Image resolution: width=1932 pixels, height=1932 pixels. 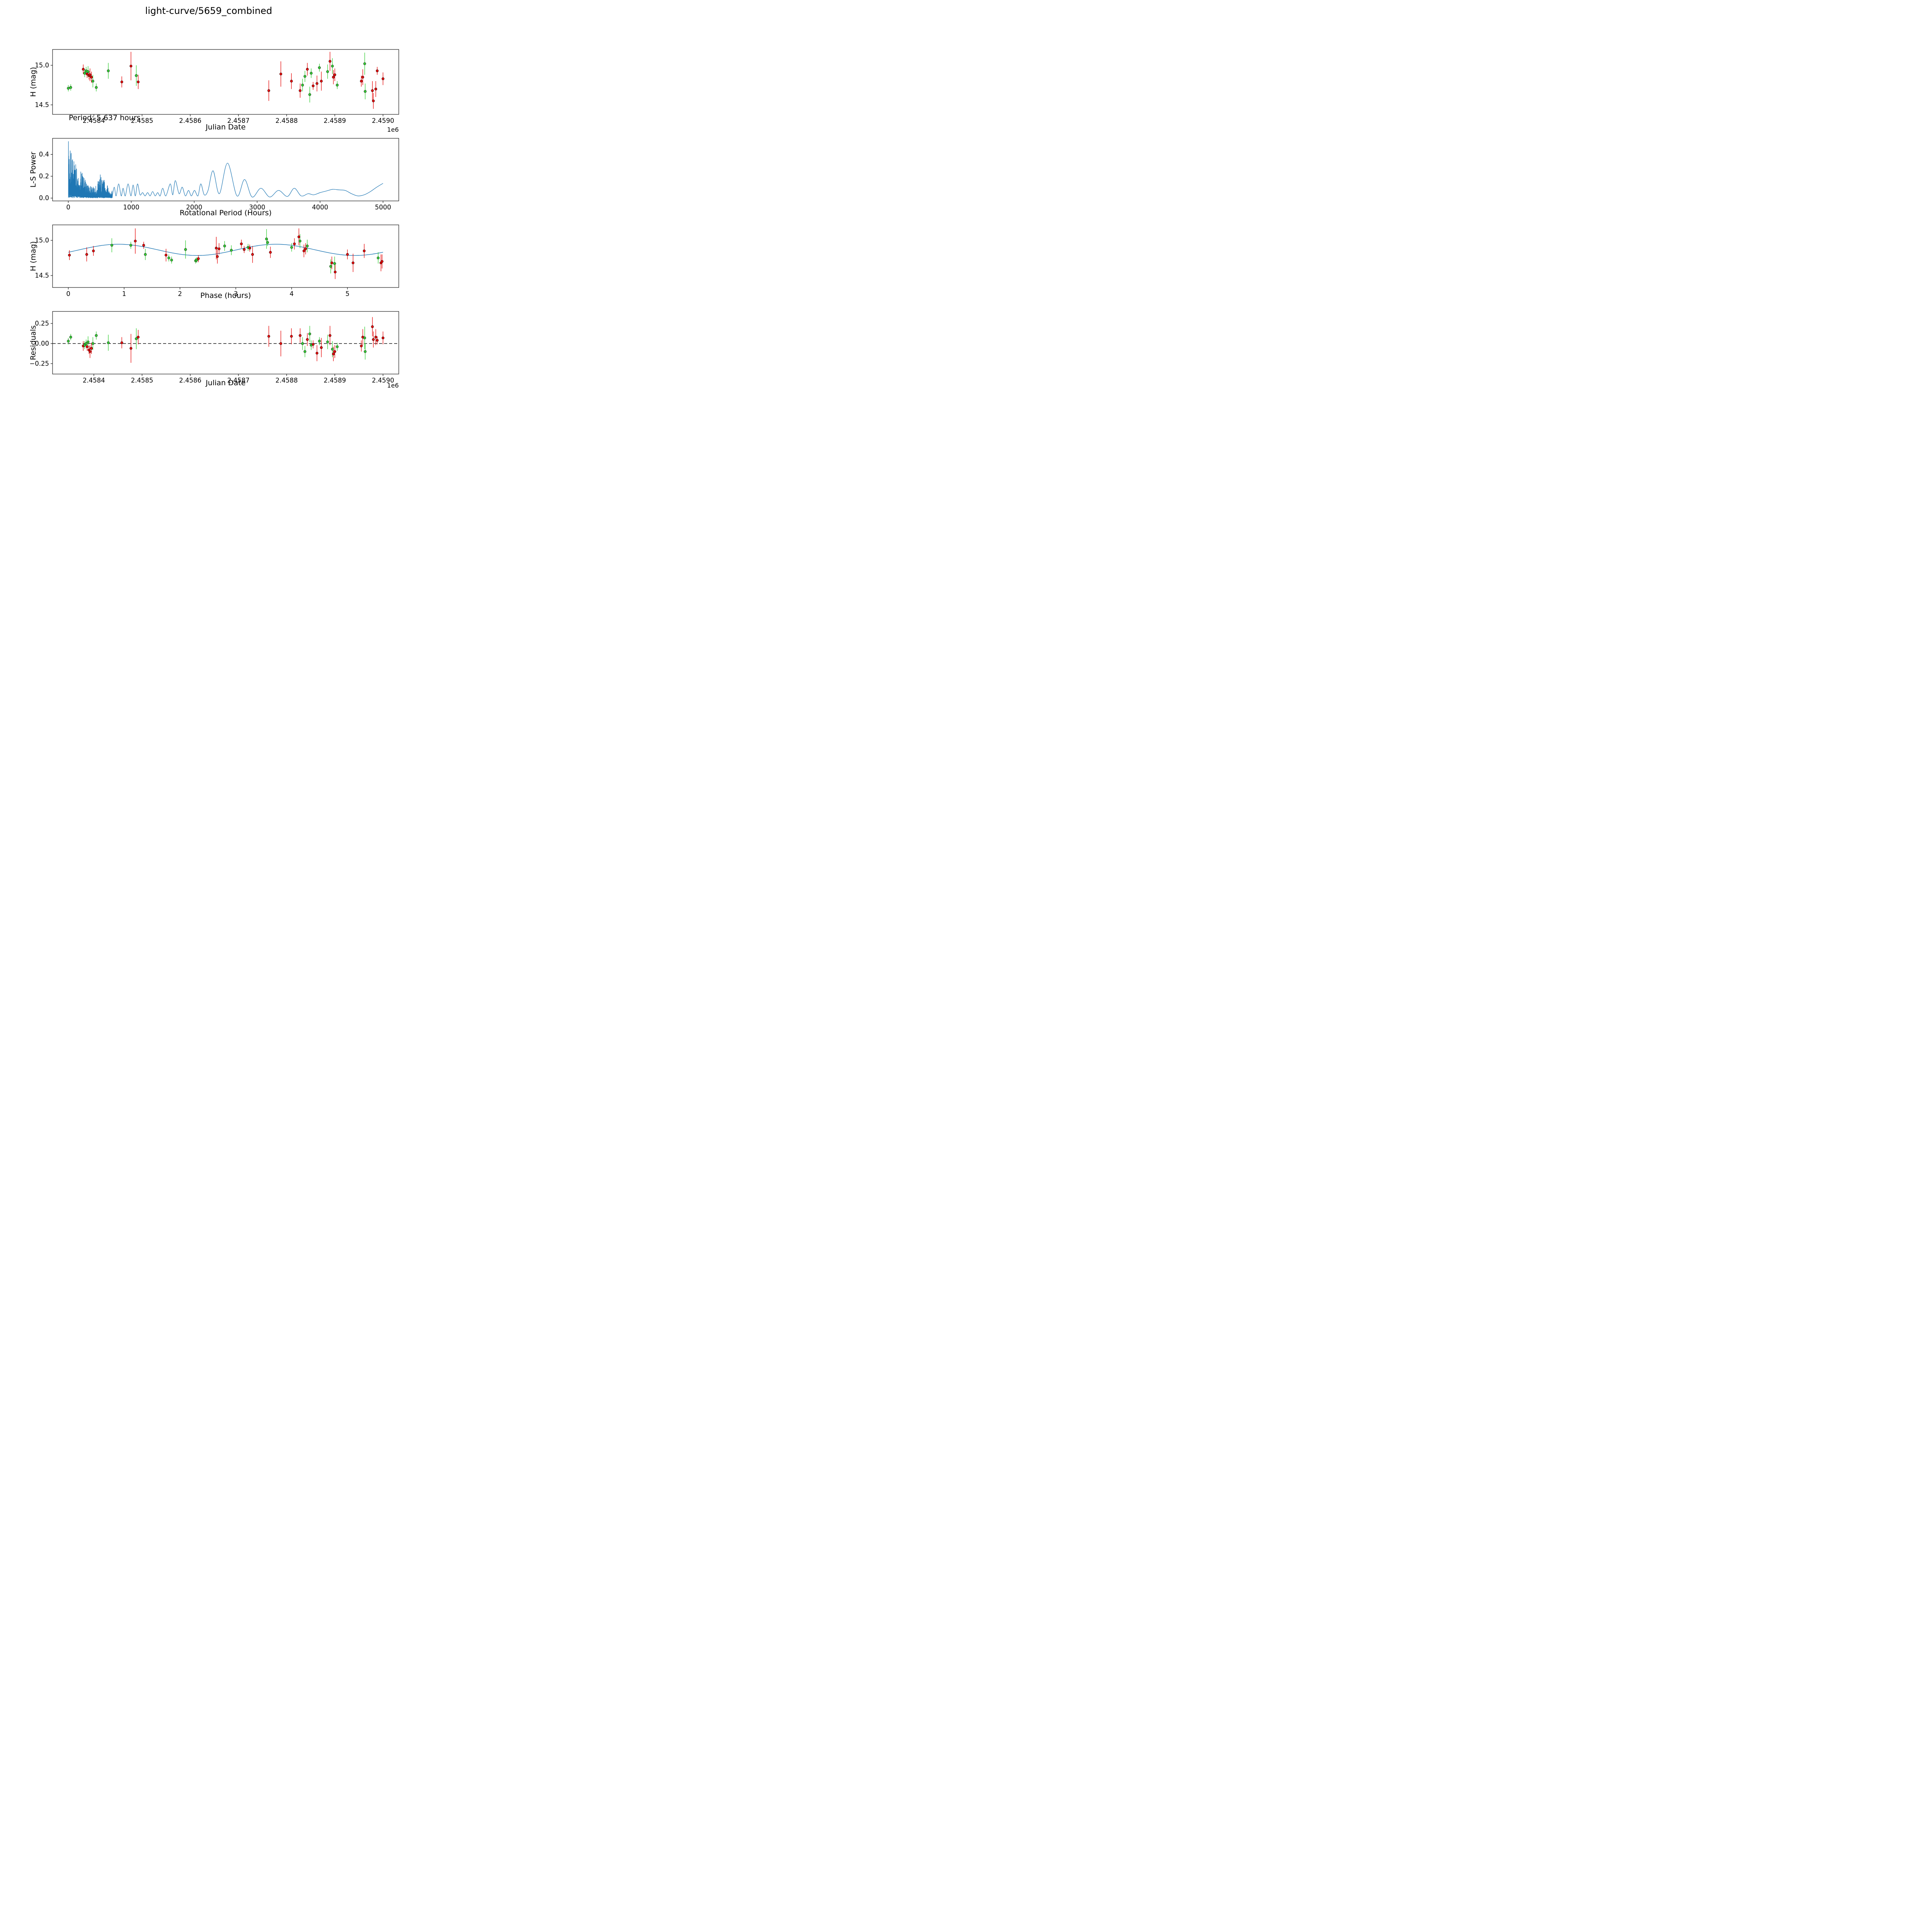 I want to click on x-tick-label: 2000, so click(x=194, y=207).